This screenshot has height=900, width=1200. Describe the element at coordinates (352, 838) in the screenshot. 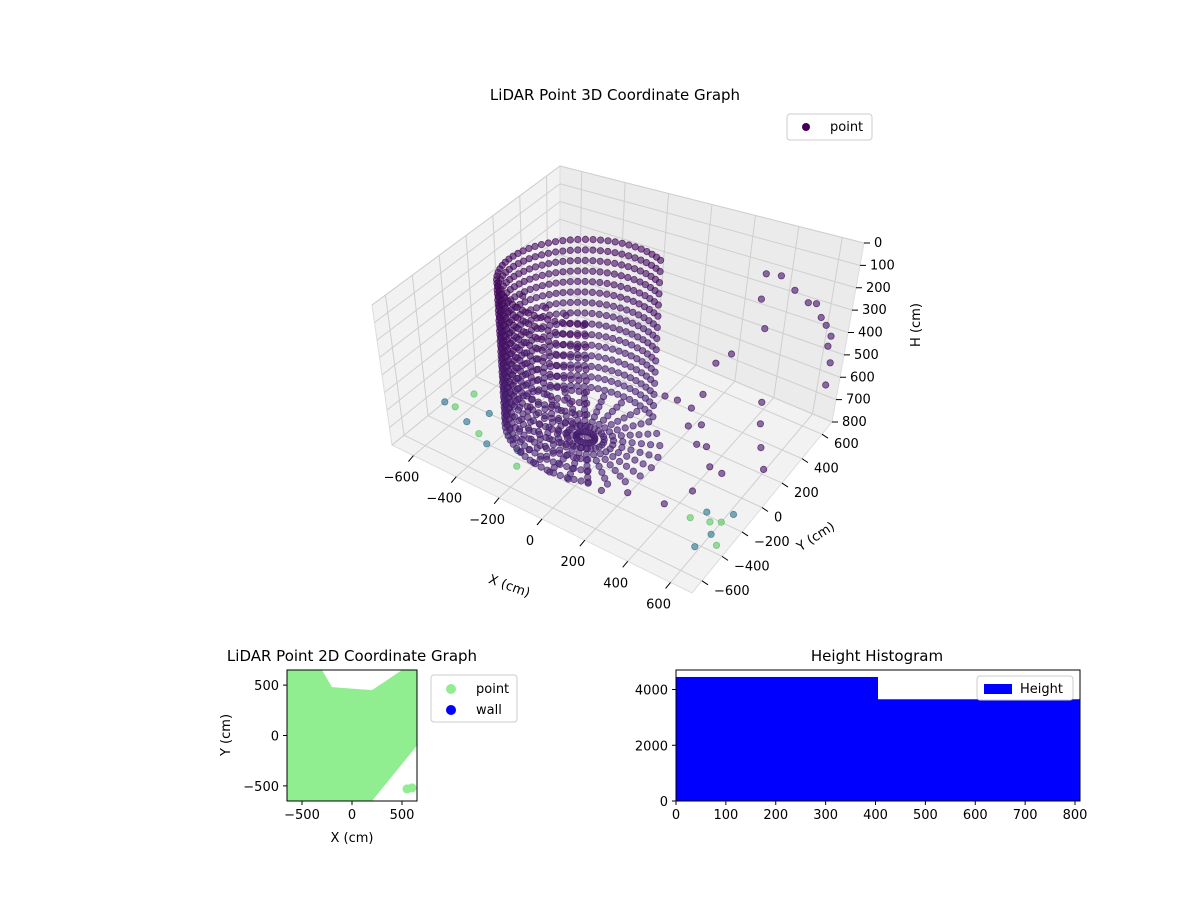

I see `x-axis-label-2d: X (cm)` at that location.